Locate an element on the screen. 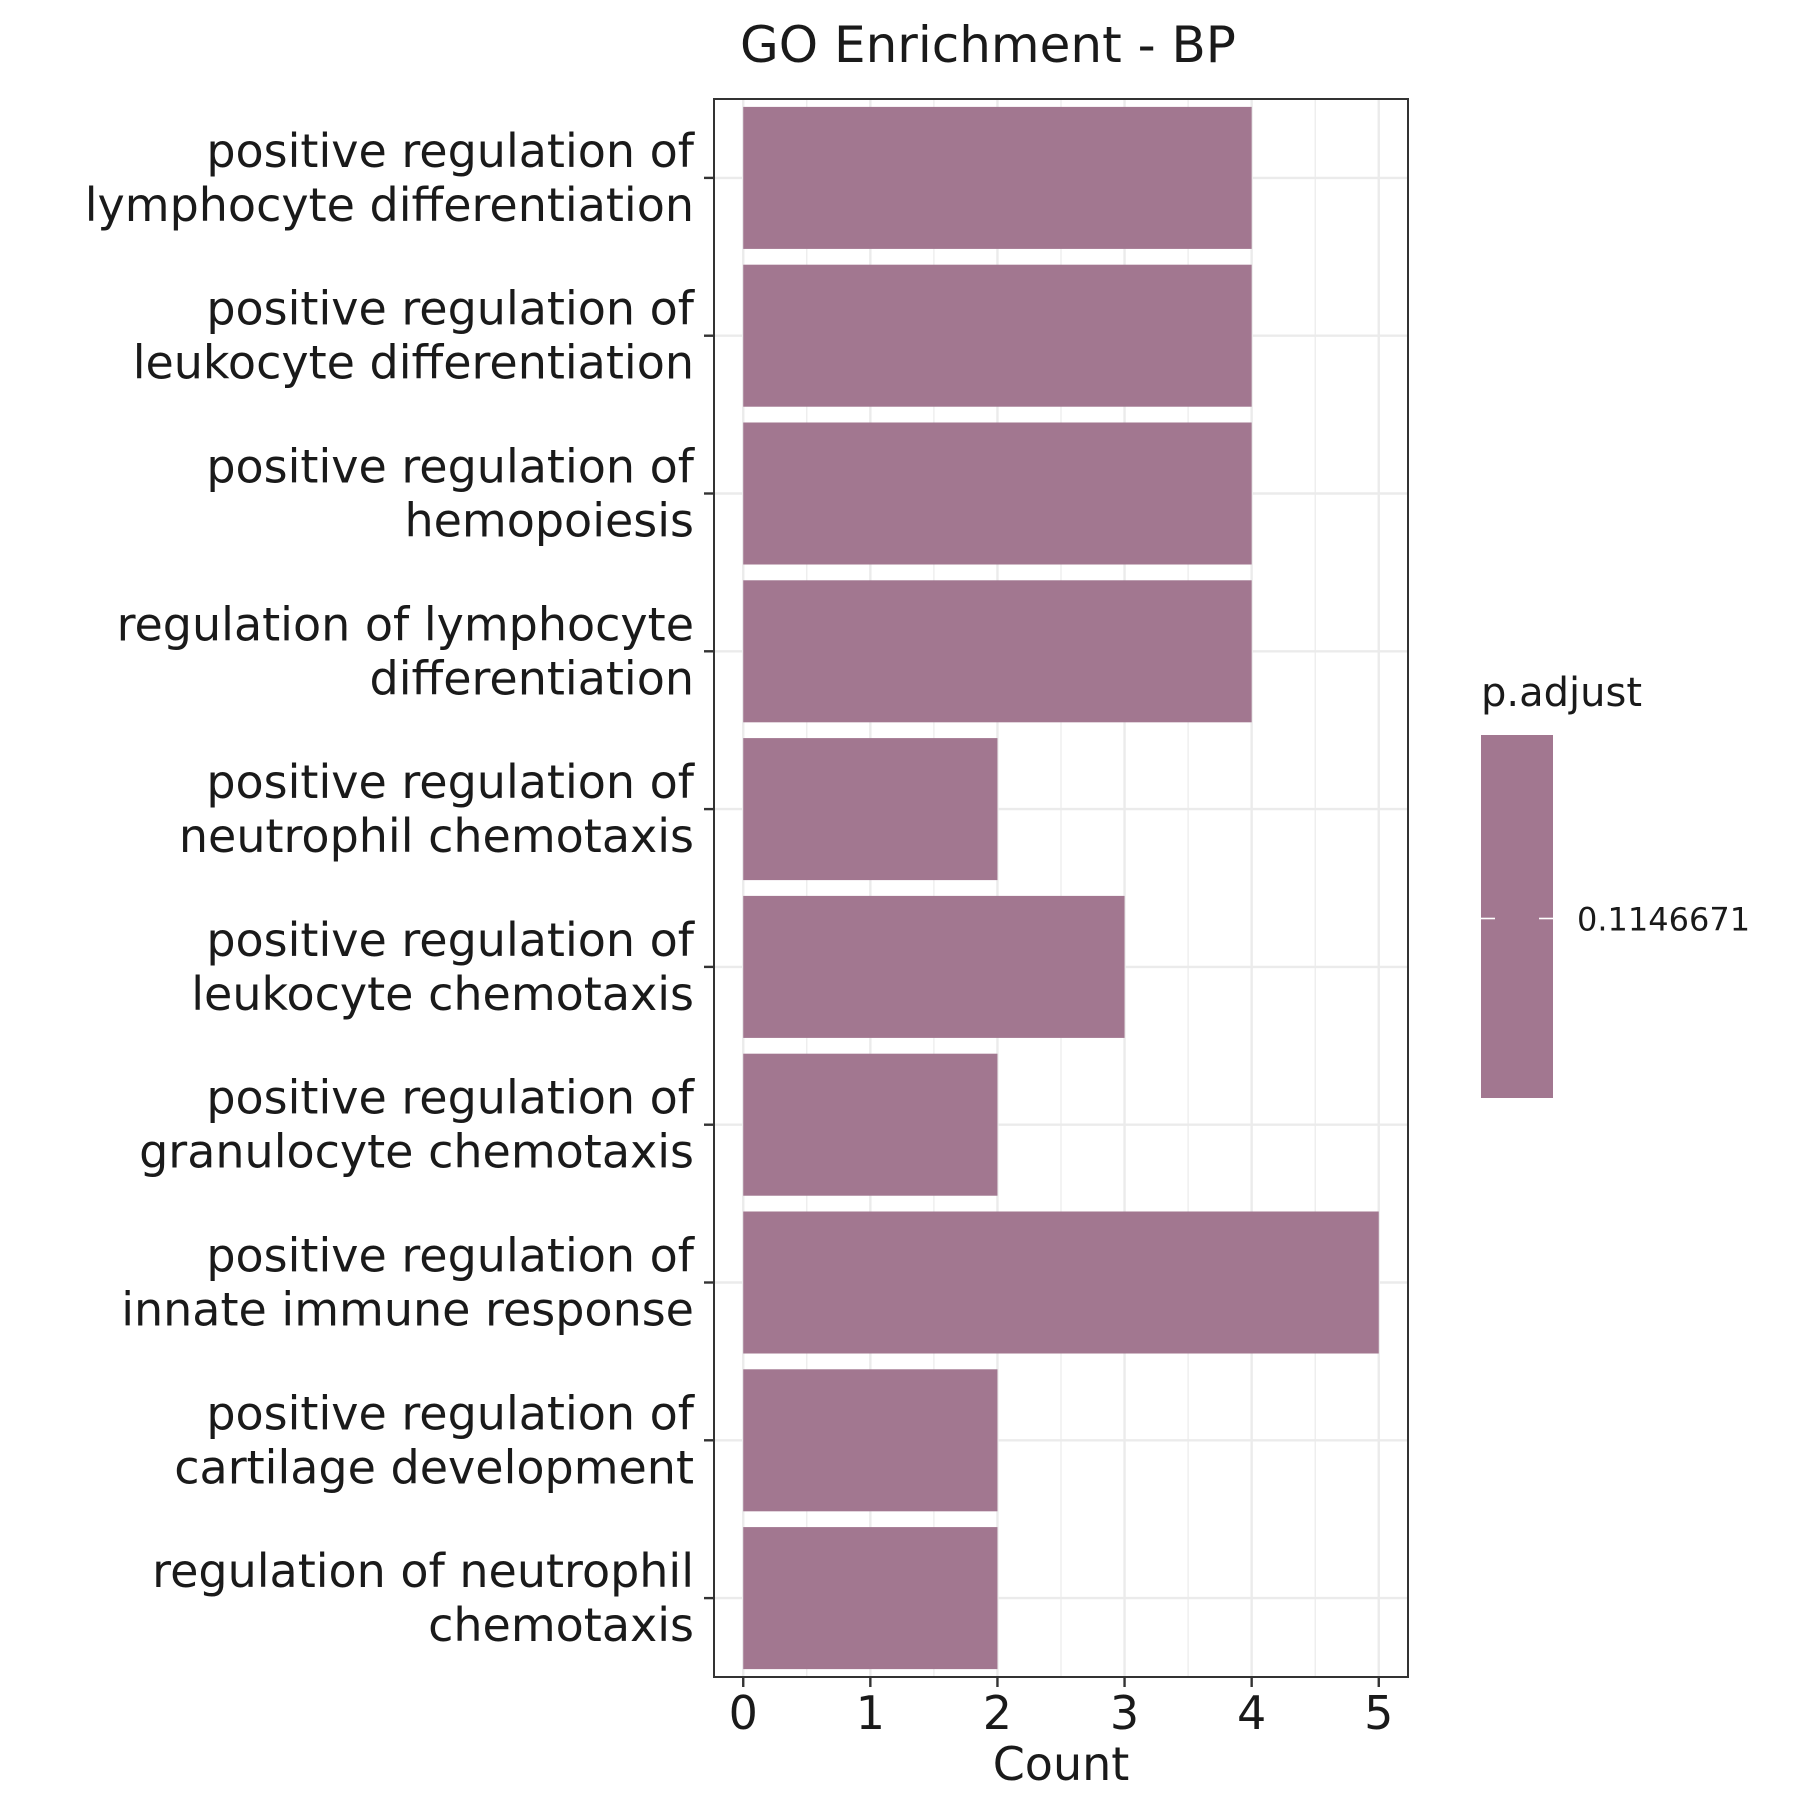 This screenshot has width=1800, height=1800. x-tick-label: 5 is located at coordinates (1378, 1713).